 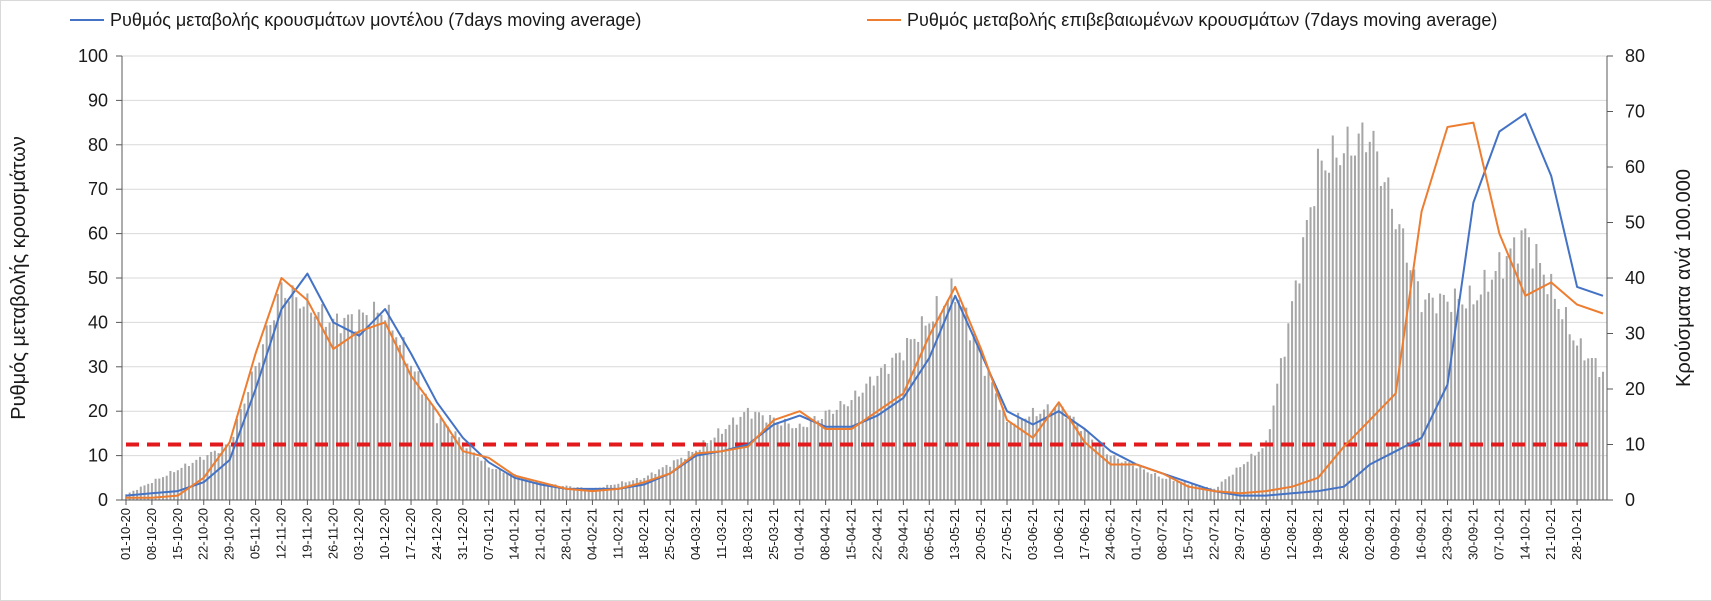 I want to click on right-tick-label: 70, so click(x=1635, y=112).